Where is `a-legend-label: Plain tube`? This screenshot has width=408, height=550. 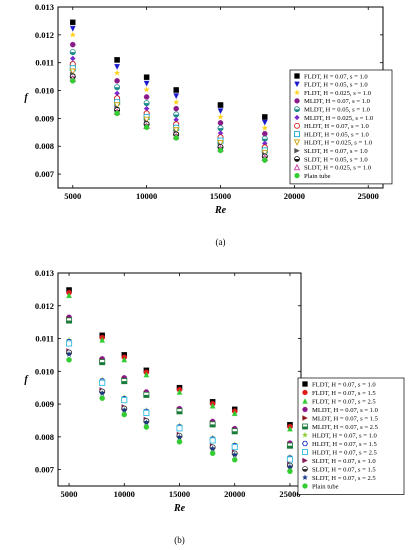 a-legend-label: Plain tube is located at coordinates (317, 176).